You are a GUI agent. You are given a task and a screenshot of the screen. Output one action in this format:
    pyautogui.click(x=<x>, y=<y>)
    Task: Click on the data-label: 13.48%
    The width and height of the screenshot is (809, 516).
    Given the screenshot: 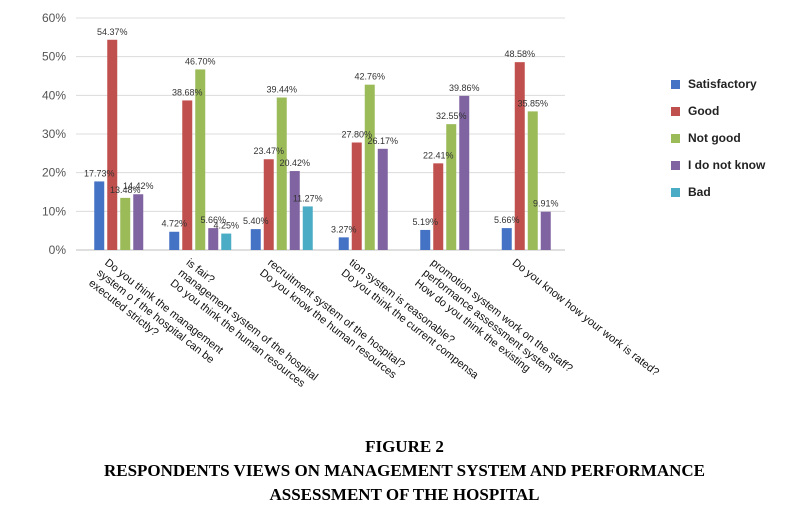 What is the action you would take?
    pyautogui.click(x=125, y=190)
    